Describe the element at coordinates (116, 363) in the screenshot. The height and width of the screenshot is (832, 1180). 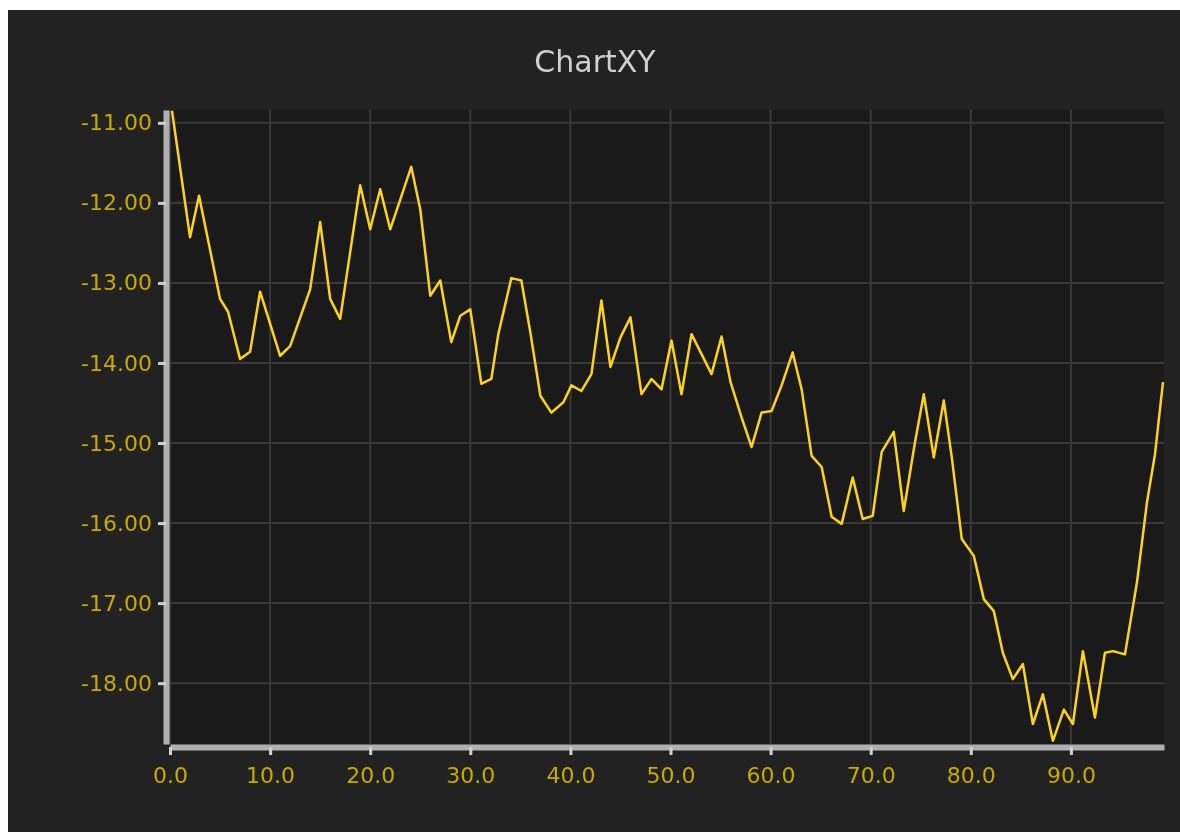
I see `y-tick-label: -14.00` at that location.